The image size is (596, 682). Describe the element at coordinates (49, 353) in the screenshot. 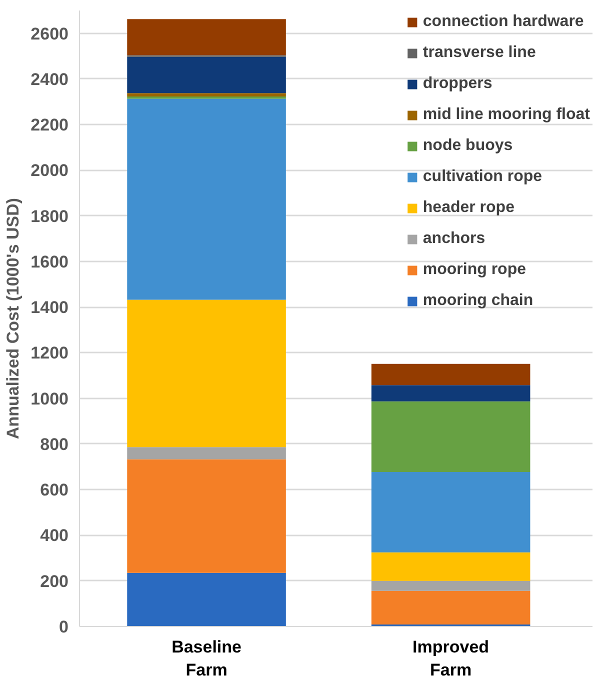

I see `y-tick-label: 1200` at that location.